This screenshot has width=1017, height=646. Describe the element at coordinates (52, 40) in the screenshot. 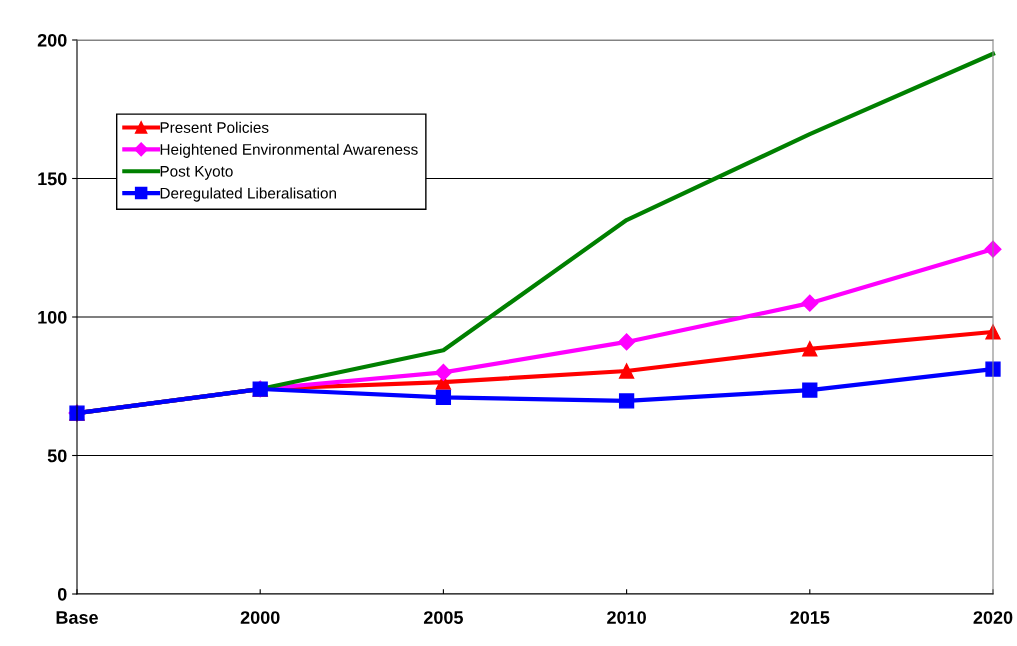

I see `y-tick-label: 200` at that location.